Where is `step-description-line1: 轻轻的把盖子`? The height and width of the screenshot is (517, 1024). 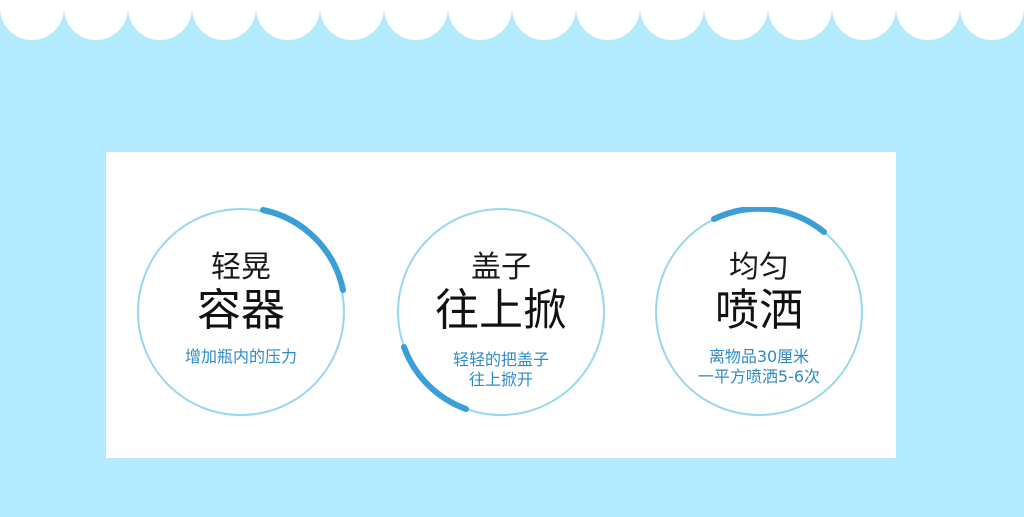
step-description-line1: 轻轻的把盖子 is located at coordinates (500, 359).